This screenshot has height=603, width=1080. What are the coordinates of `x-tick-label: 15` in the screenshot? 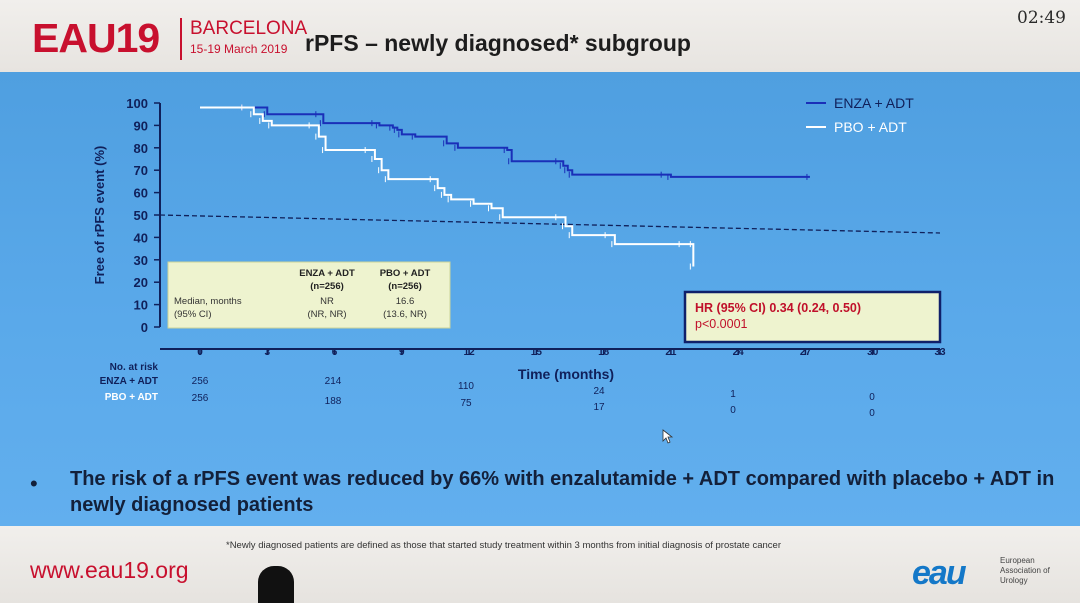 It's located at (537, 352).